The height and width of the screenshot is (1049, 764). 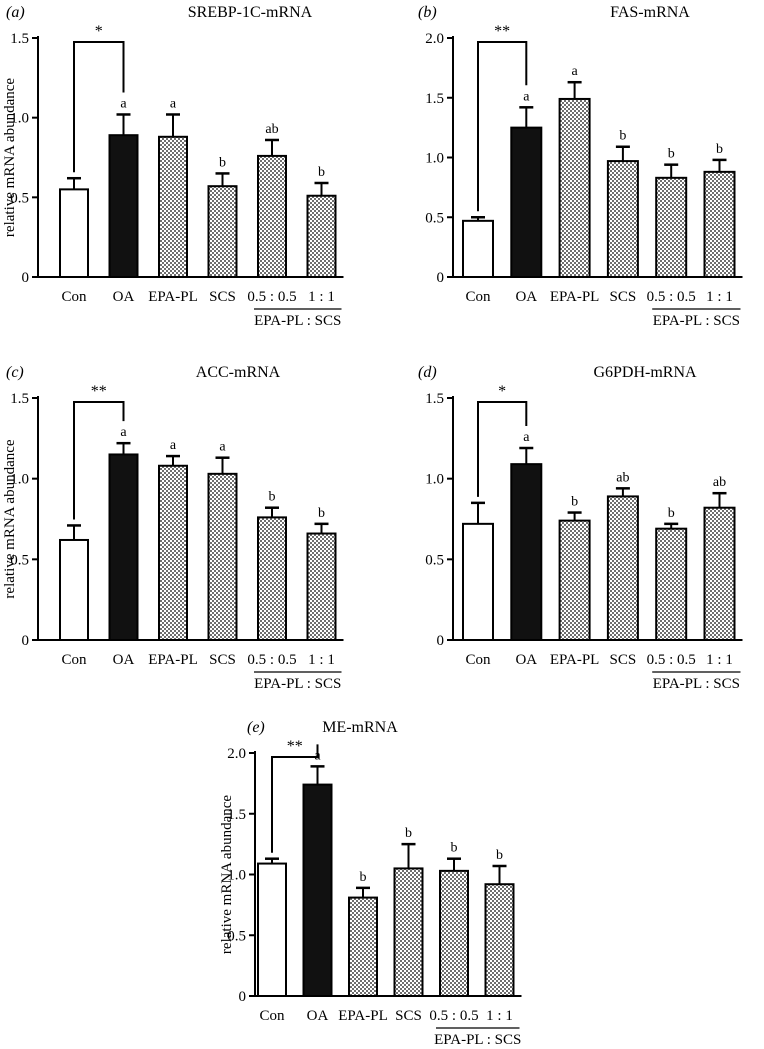 I want to click on panel-label: (a), so click(x=15, y=12).